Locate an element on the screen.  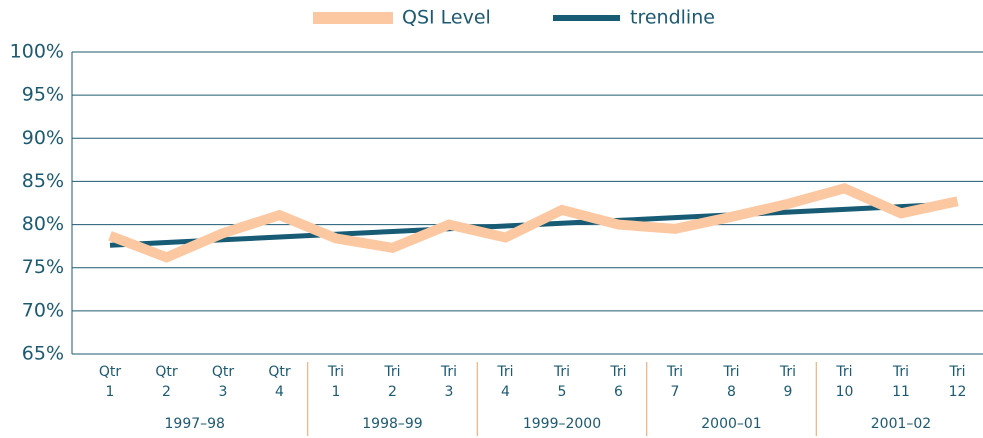
x-tick-label: 12 is located at coordinates (958, 392).